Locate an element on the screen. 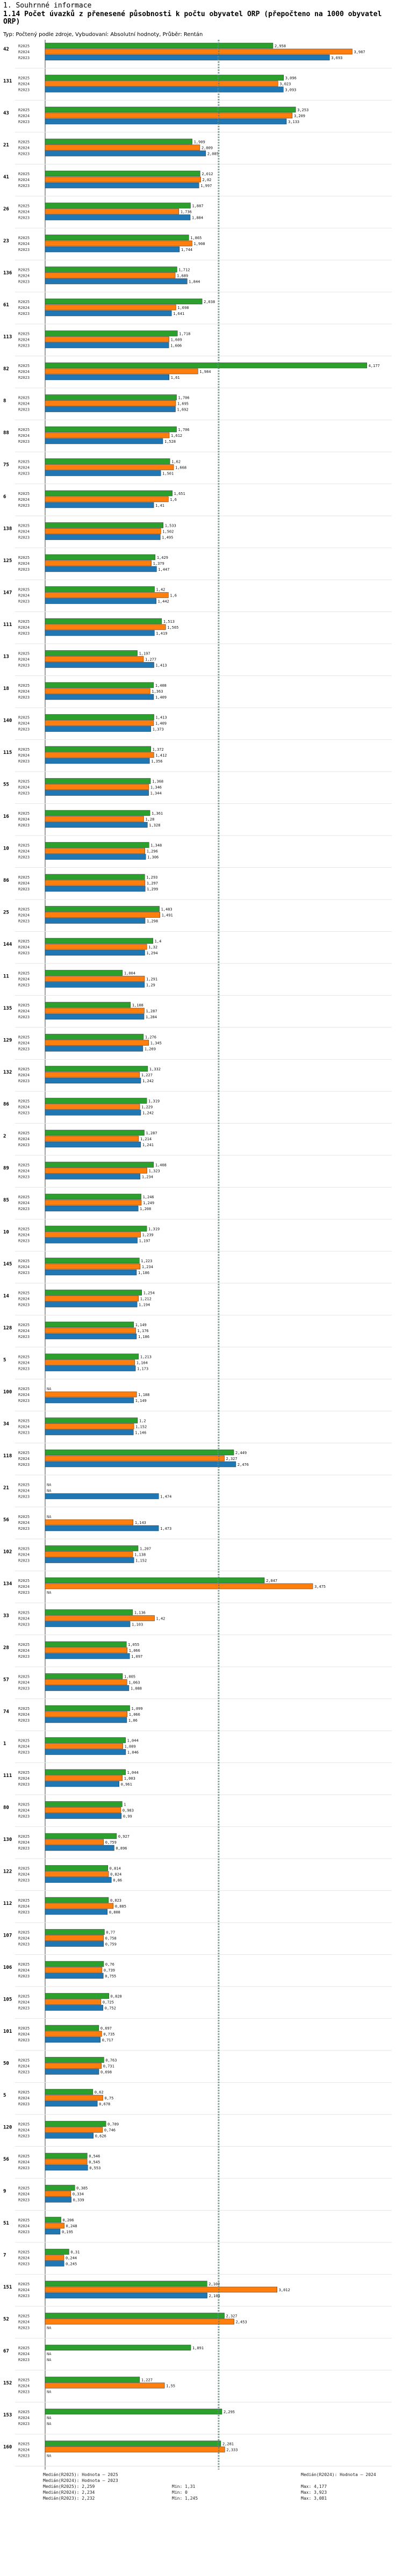 Image resolution: width=403 pixels, height=2576 pixels. bar-value-label: 2,453 is located at coordinates (241, 2322).